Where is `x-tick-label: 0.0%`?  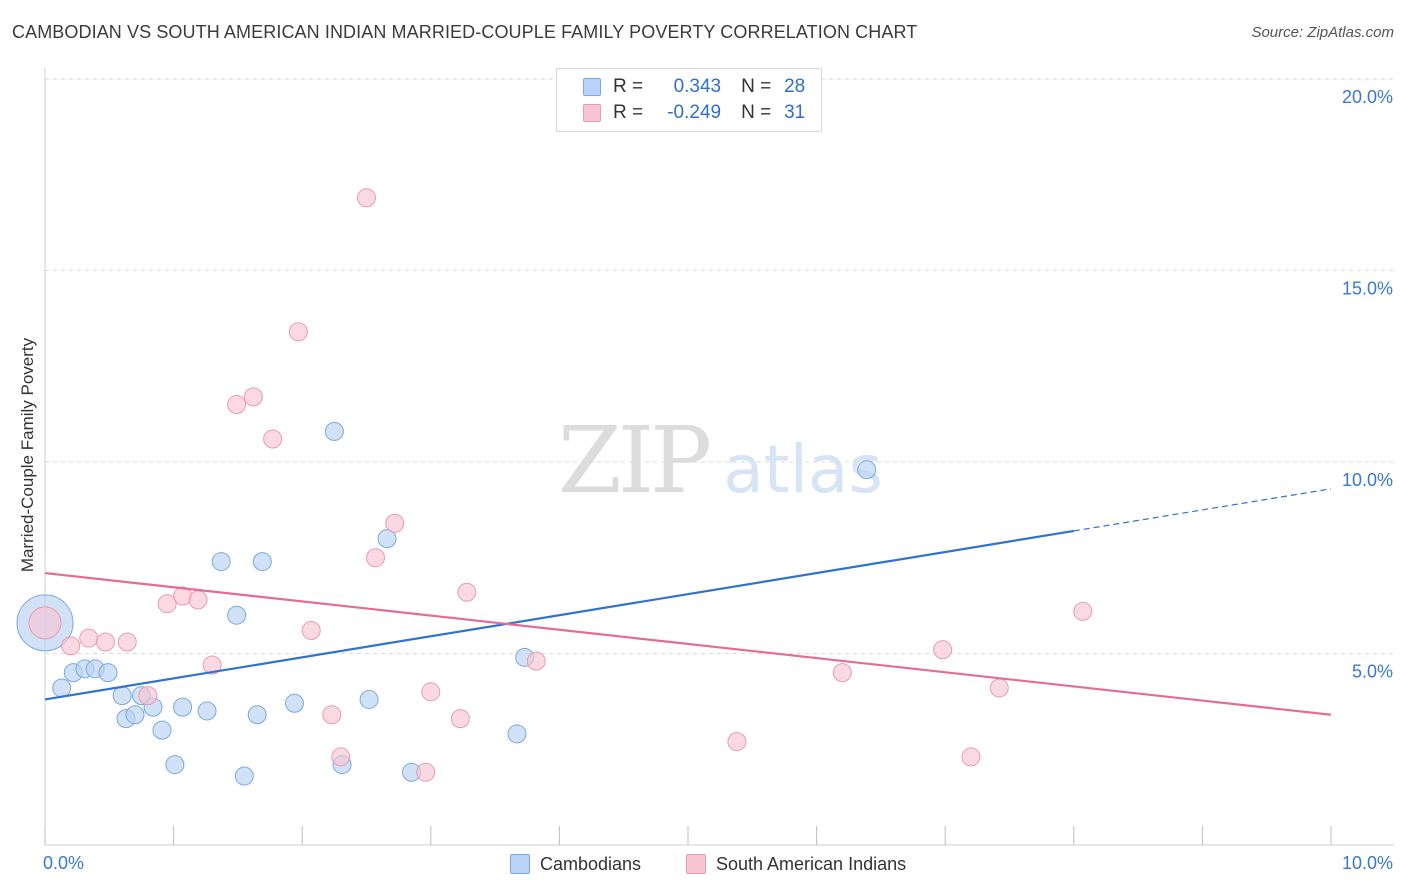 x-tick-label: 0.0% is located at coordinates (63, 863).